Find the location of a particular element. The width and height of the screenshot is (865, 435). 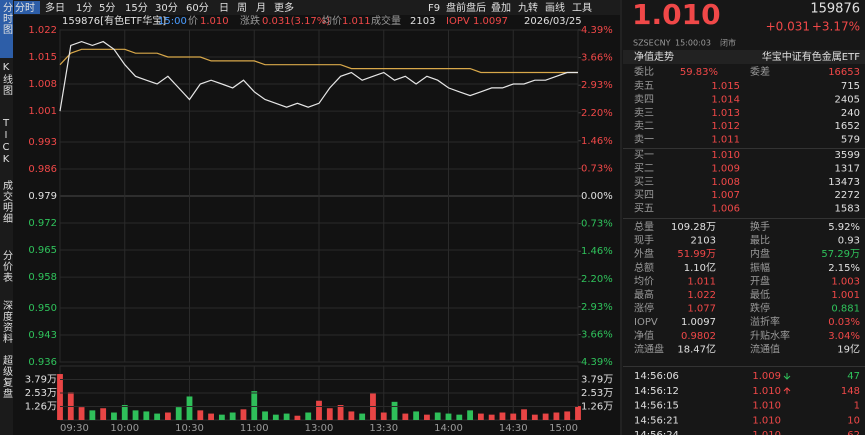

tool-item: 叠加 is located at coordinates (501, 8).